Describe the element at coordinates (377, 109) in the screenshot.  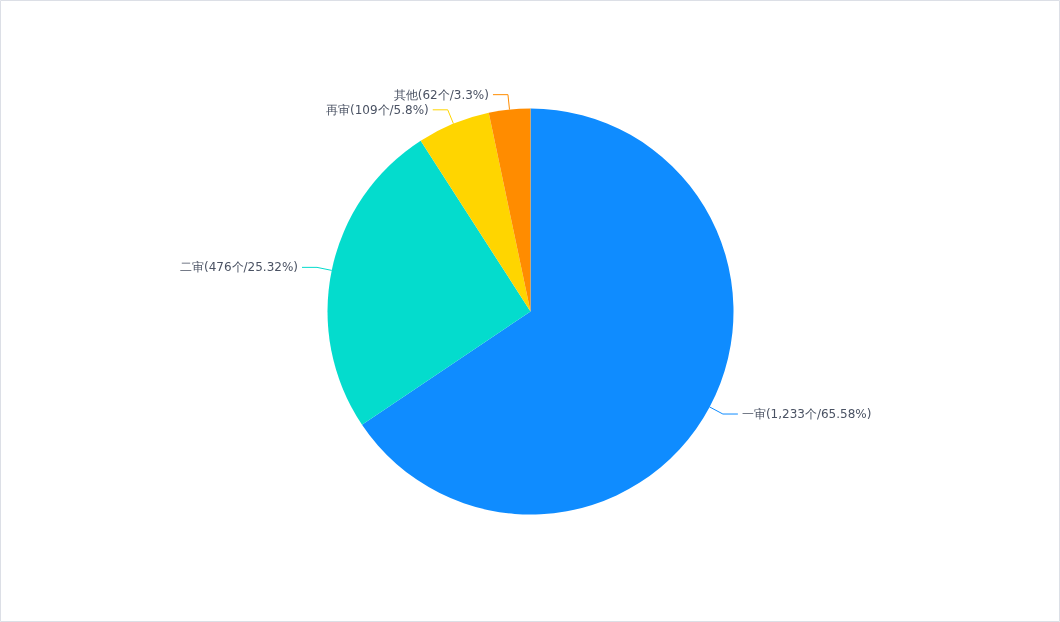
I see `slice-label: 再审(109个/5.8%)` at that location.